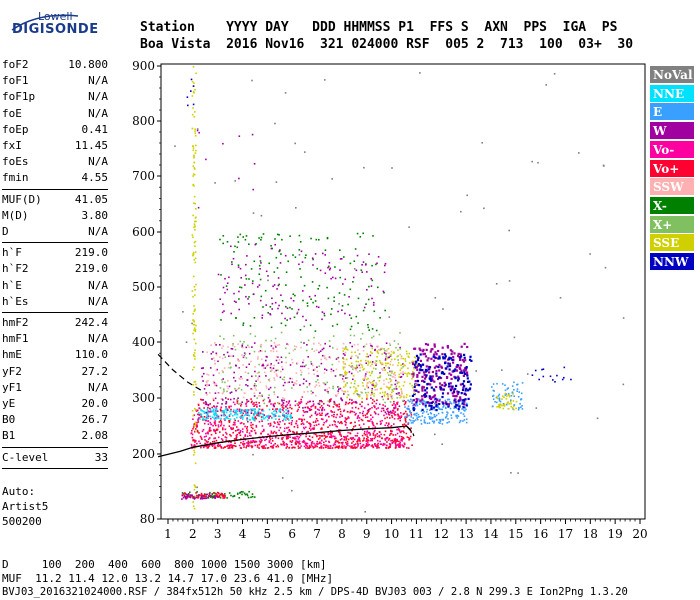  I want to click on param-row-yf2: yF2 27.2, so click(55, 373).